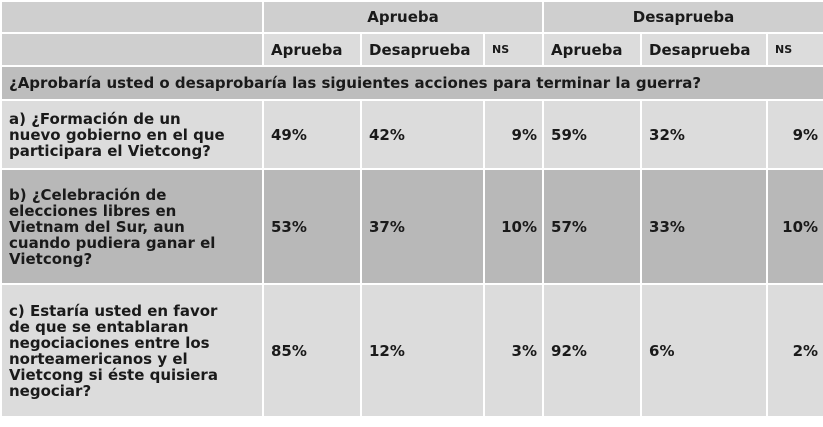 The height and width of the screenshot is (427, 823). I want to click on group-header-aprueba: Aprueba, so click(403, 17).